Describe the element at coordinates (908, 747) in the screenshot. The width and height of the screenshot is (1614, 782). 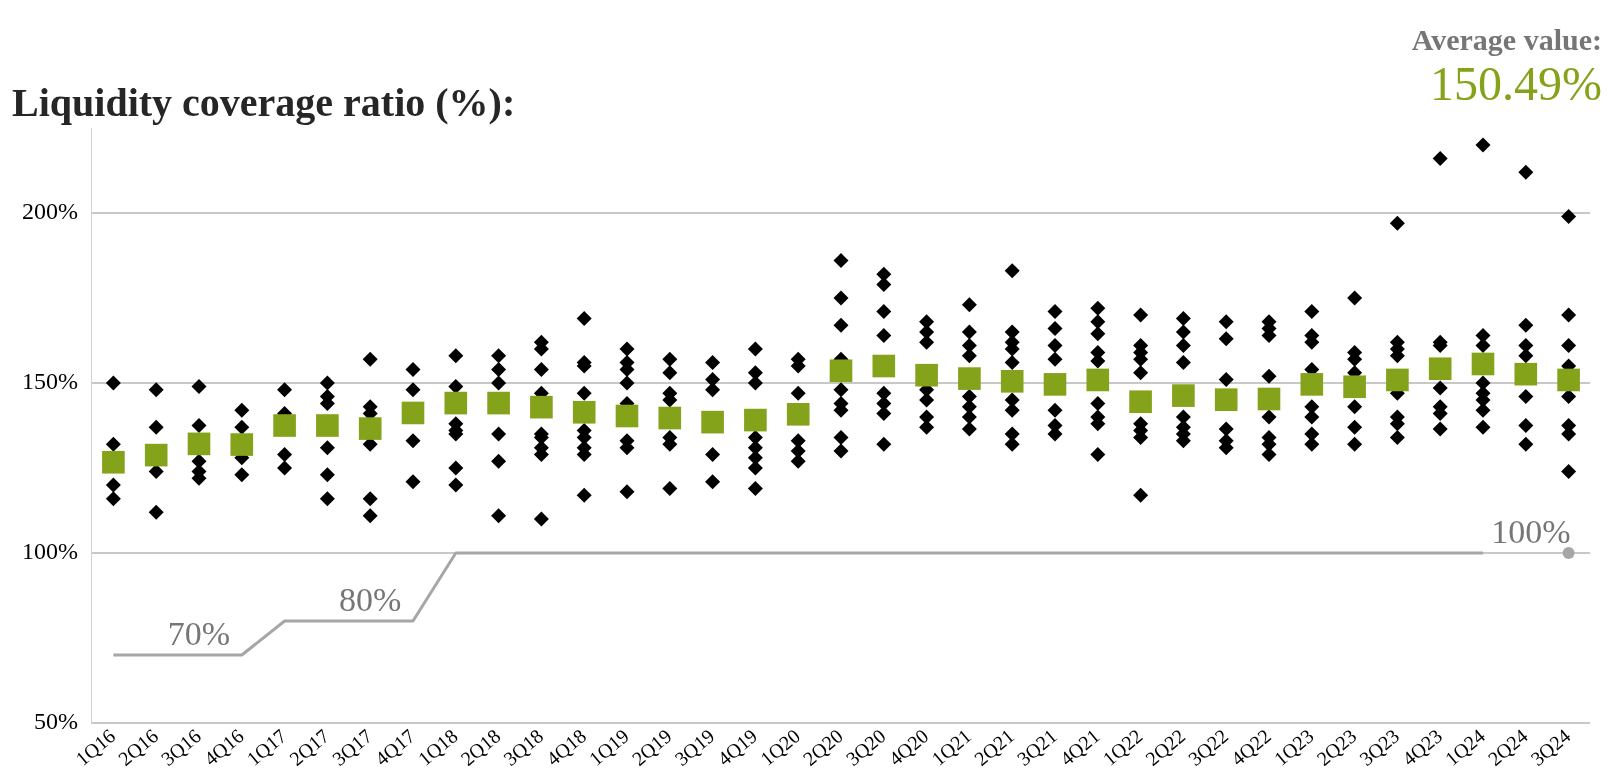
I see `x-tick-label: 4Q20` at that location.